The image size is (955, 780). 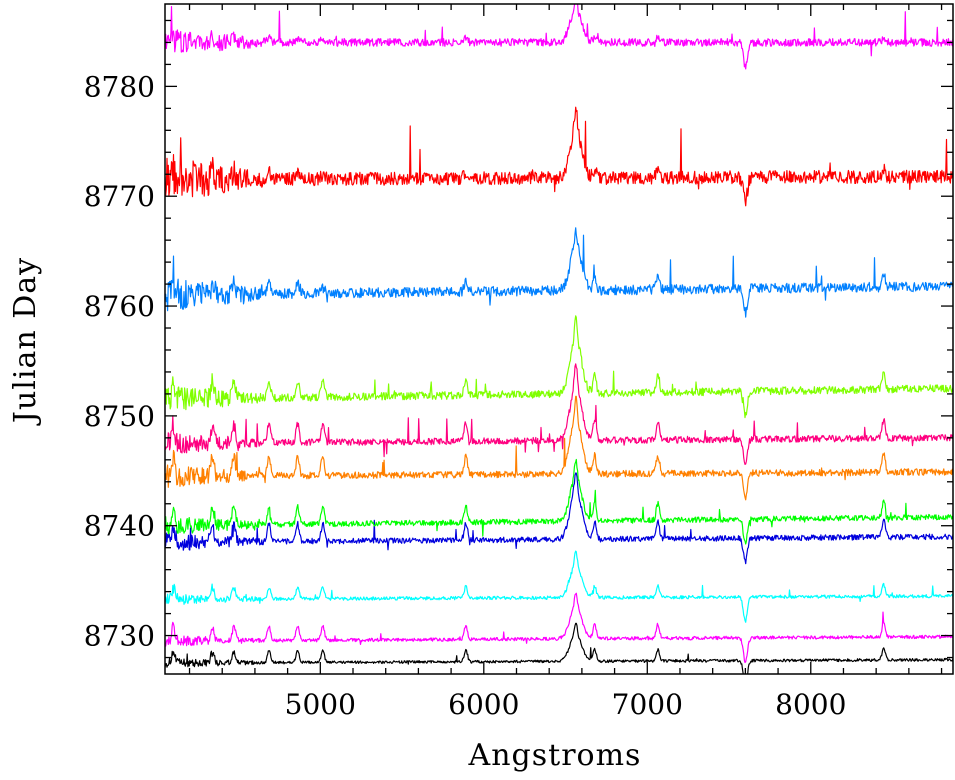 I want to click on x-tick-label: 8000, so click(x=810, y=704).